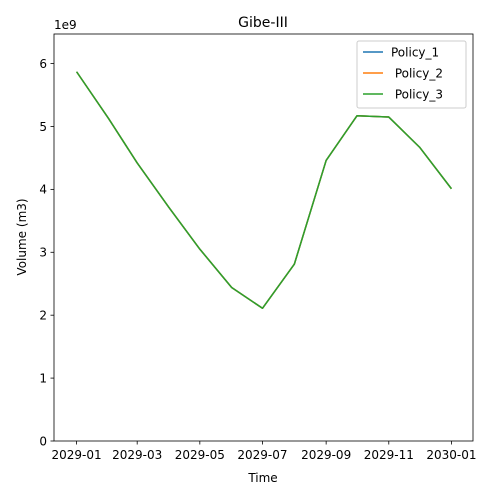 This screenshot has height=500, width=500. Describe the element at coordinates (415, 52) in the screenshot. I see `legend-label: Policy_1` at that location.